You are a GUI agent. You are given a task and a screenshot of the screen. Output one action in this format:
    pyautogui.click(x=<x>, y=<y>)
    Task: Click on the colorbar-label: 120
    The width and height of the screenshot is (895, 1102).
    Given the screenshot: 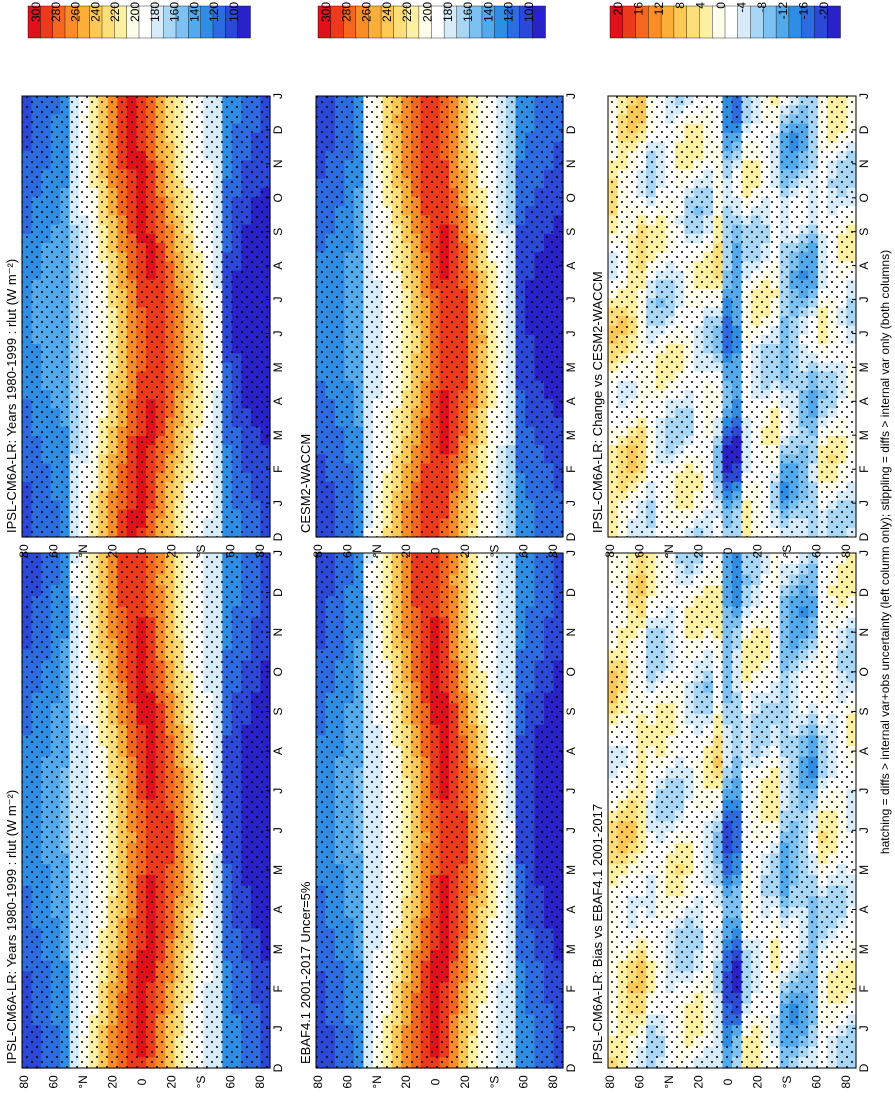 What is the action you would take?
    pyautogui.click(x=214, y=12)
    